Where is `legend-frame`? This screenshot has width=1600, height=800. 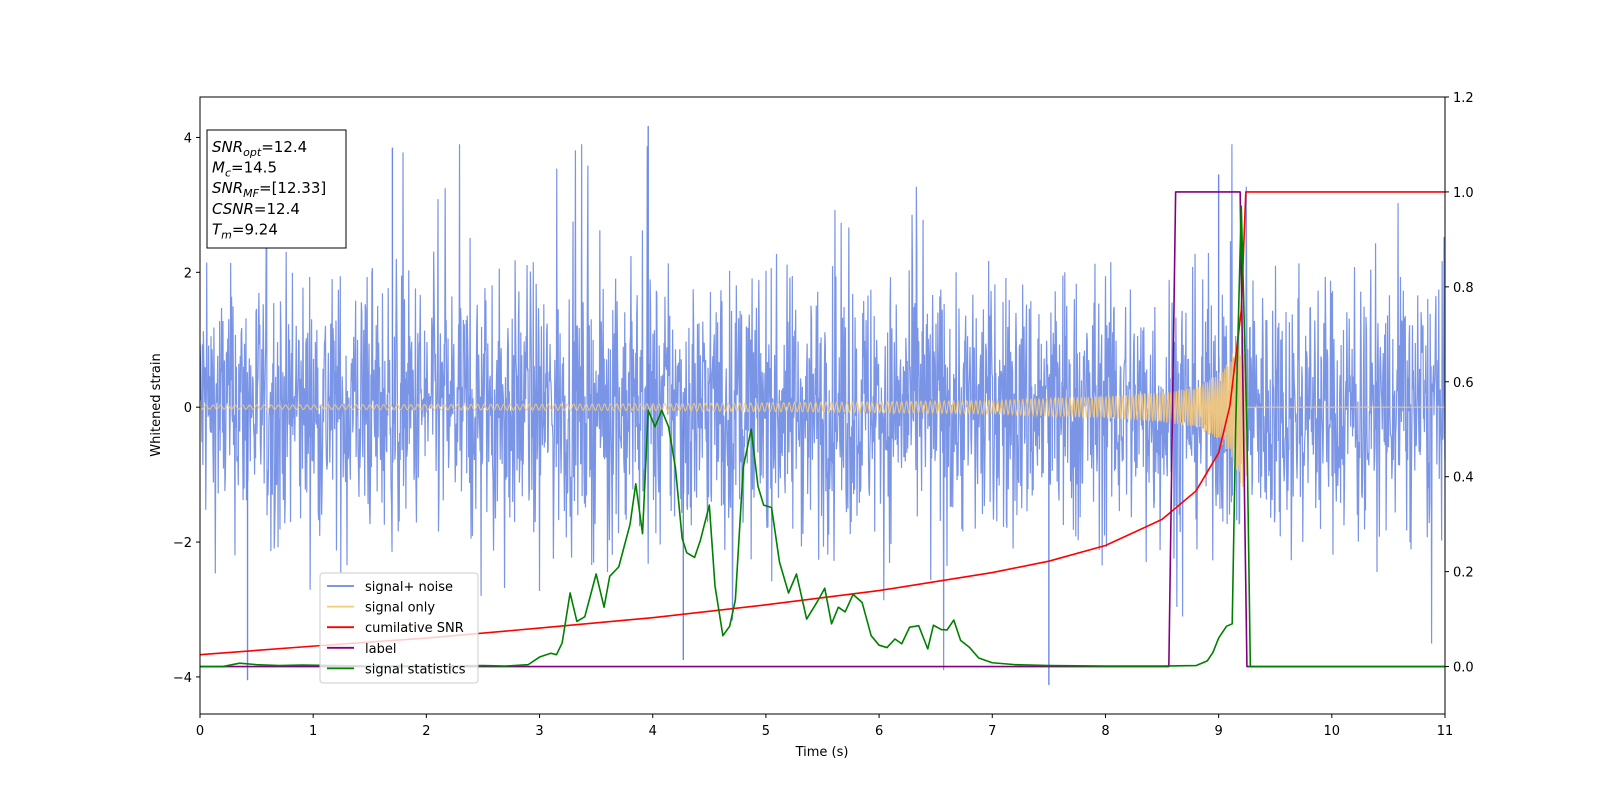
legend-frame is located at coordinates (399, 628).